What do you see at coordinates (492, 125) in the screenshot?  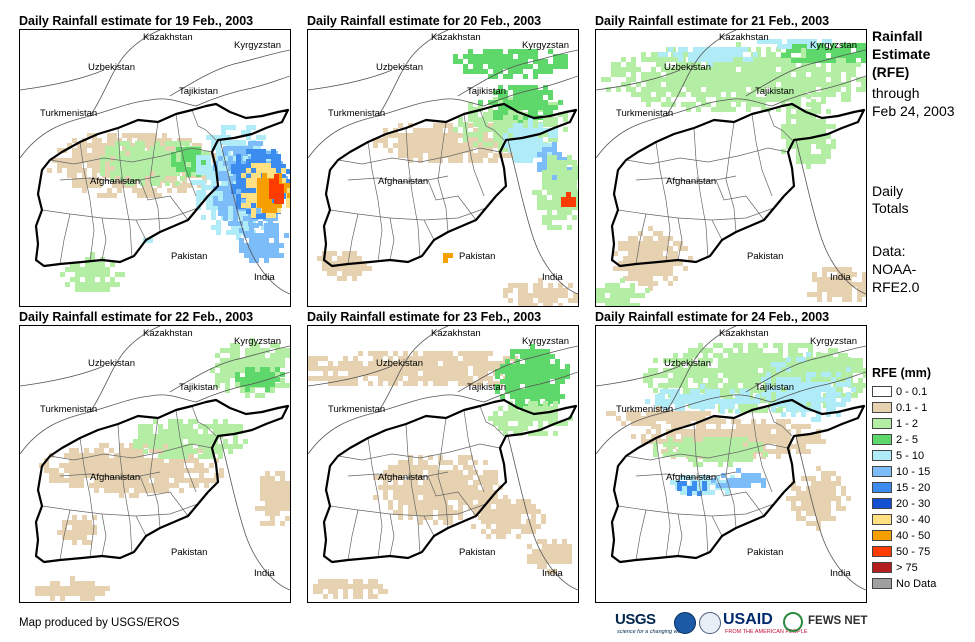 I see `province-boundary` at bounding box center [492, 125].